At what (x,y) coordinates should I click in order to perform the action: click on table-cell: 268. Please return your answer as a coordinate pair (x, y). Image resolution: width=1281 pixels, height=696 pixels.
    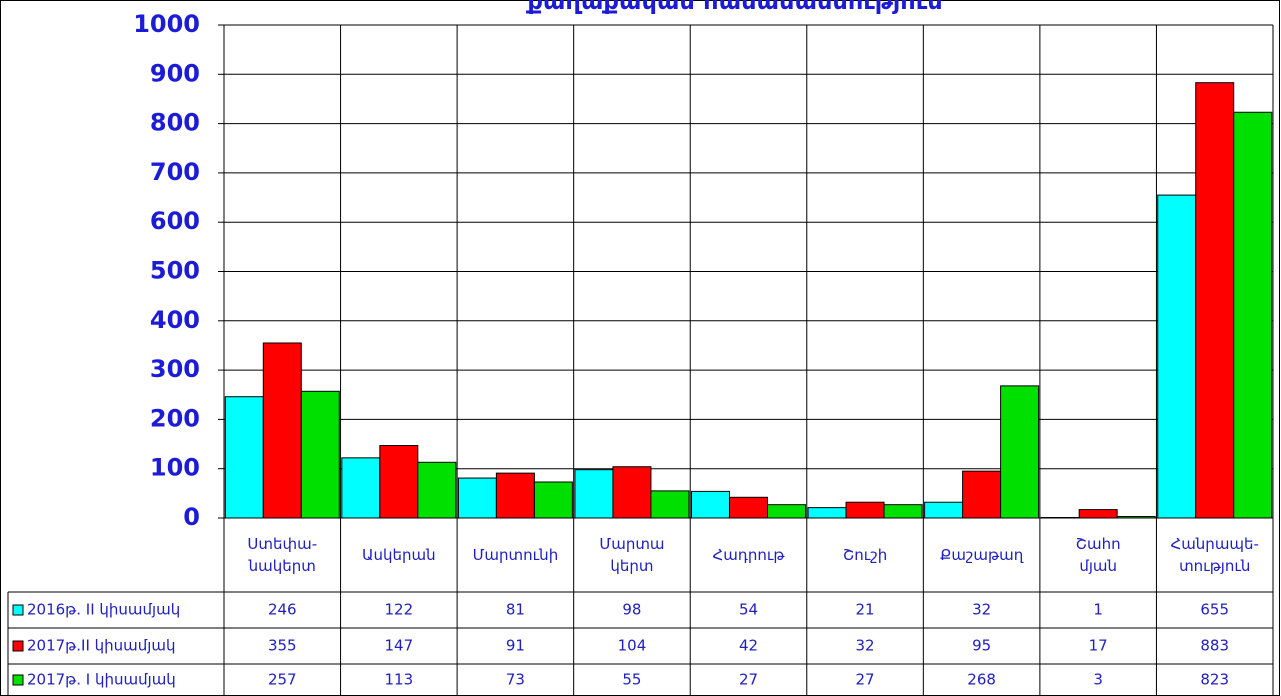
    Looking at the image, I should click on (981, 680).